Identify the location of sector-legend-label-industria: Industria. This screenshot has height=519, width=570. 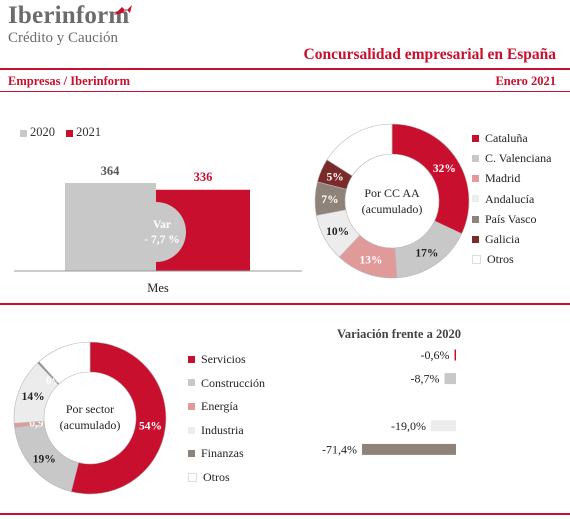
(222, 429).